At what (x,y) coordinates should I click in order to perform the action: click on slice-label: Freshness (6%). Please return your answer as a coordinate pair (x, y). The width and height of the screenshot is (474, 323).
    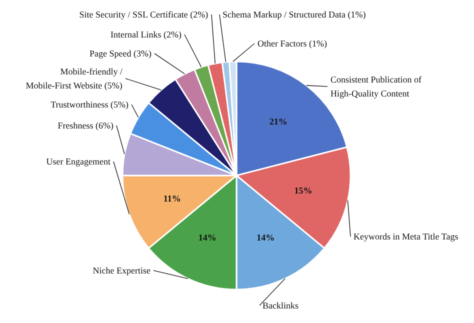
    Looking at the image, I should click on (86, 125).